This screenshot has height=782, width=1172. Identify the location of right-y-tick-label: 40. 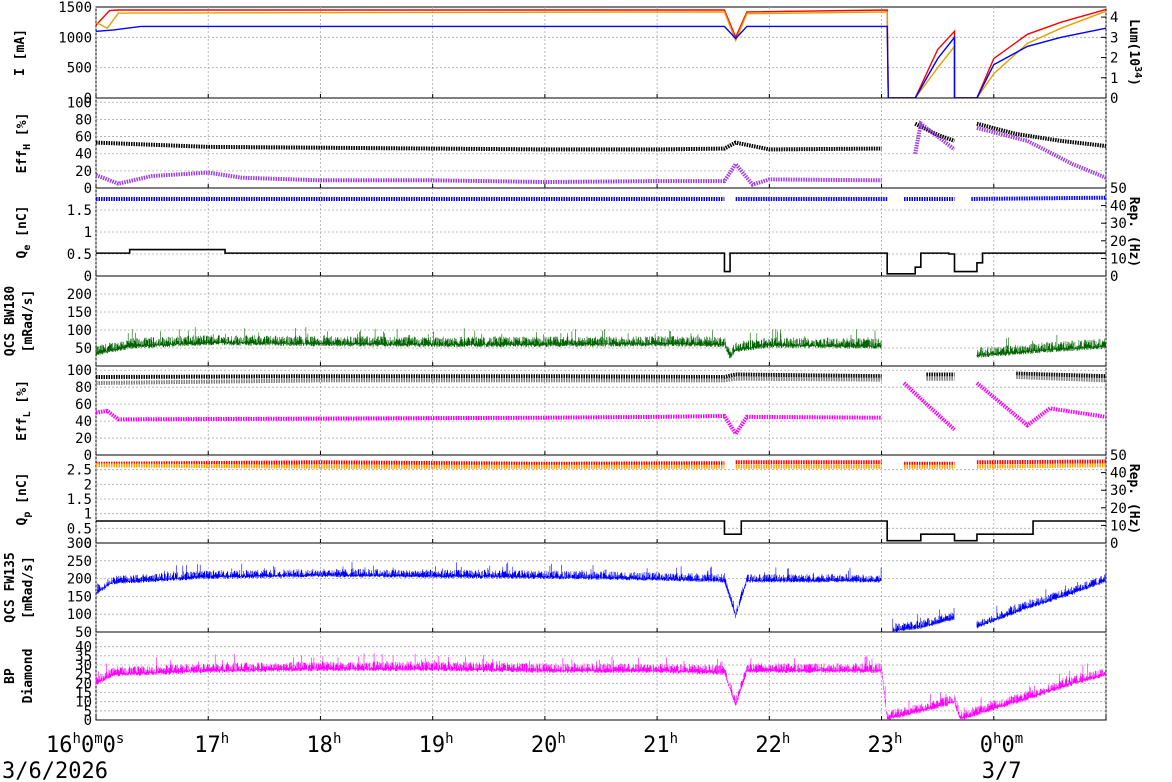
(1118, 474).